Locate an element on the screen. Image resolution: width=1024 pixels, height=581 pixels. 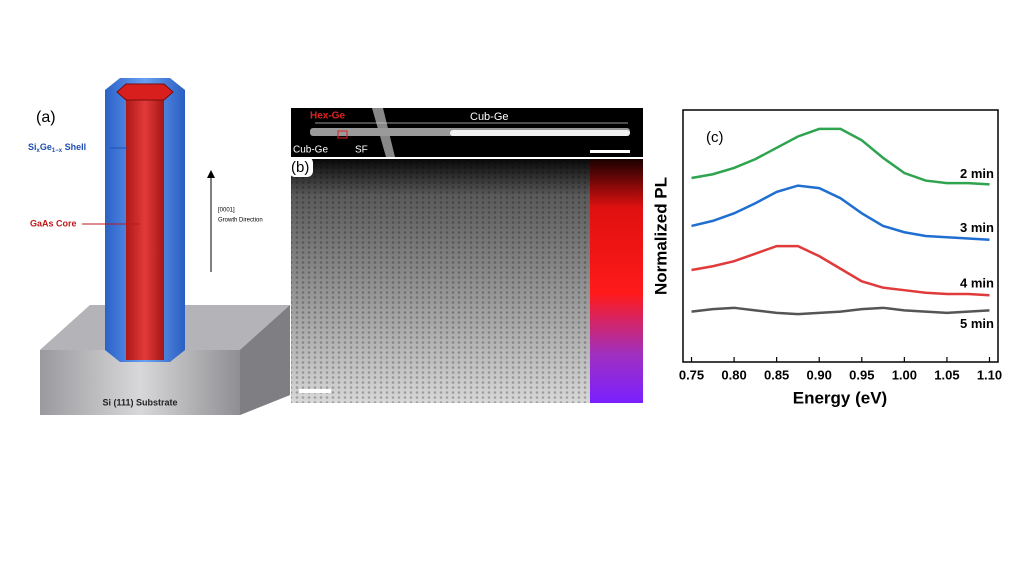
label-badge is located at coordinates (301, 167).